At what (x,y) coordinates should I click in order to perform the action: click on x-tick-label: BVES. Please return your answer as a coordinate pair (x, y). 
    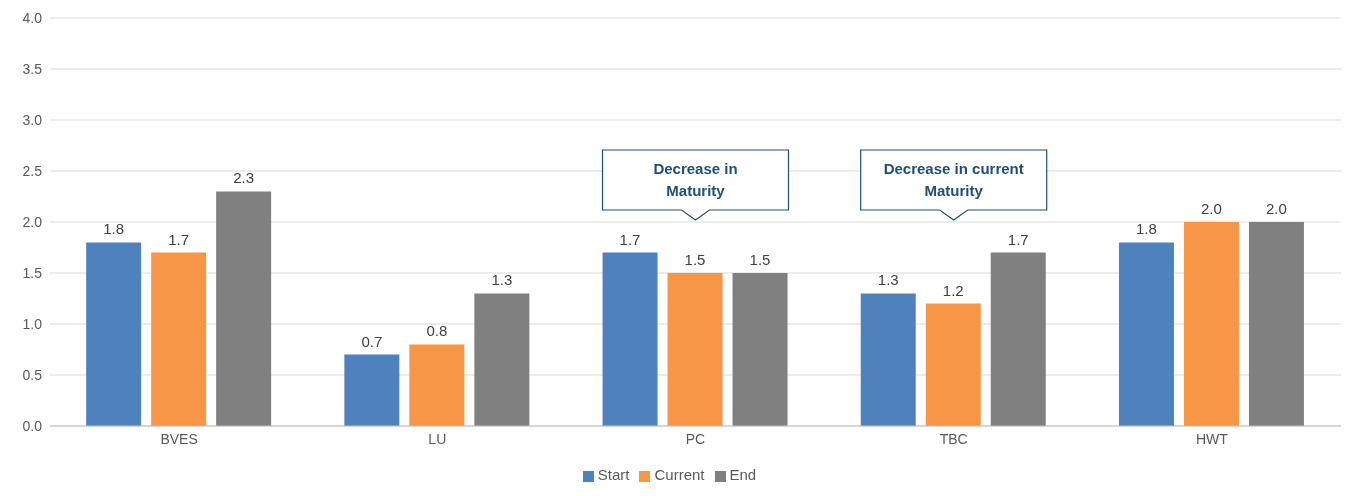
    Looking at the image, I should click on (179, 438).